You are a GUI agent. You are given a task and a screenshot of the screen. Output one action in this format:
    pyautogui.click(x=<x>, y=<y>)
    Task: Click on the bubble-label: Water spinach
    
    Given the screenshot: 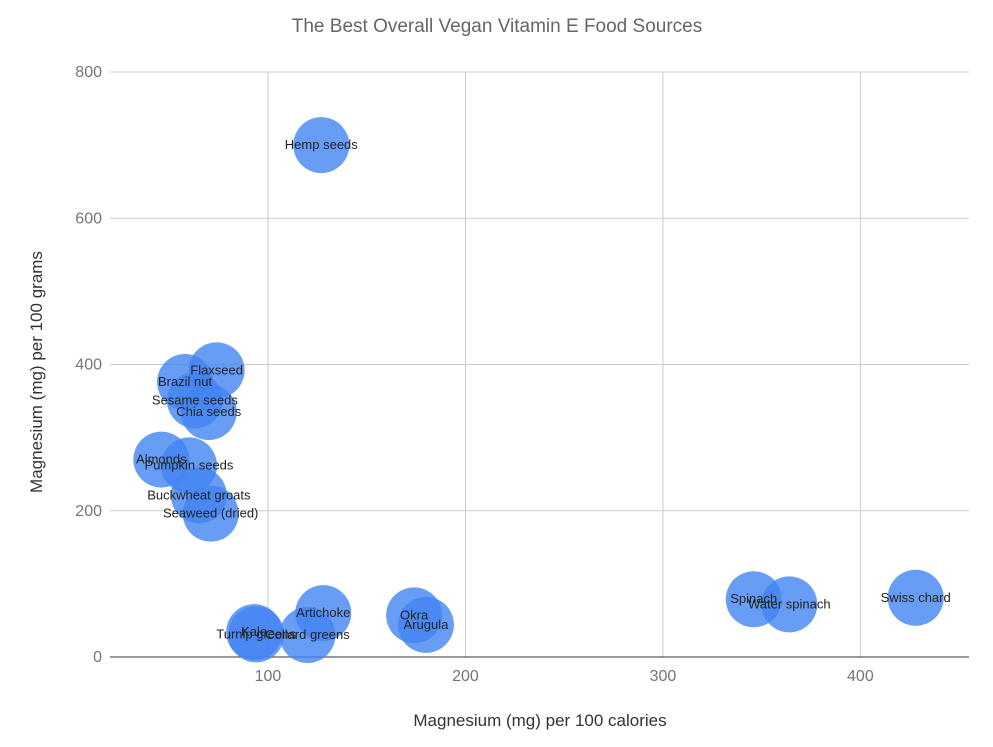 What is the action you would take?
    pyautogui.click(x=789, y=603)
    